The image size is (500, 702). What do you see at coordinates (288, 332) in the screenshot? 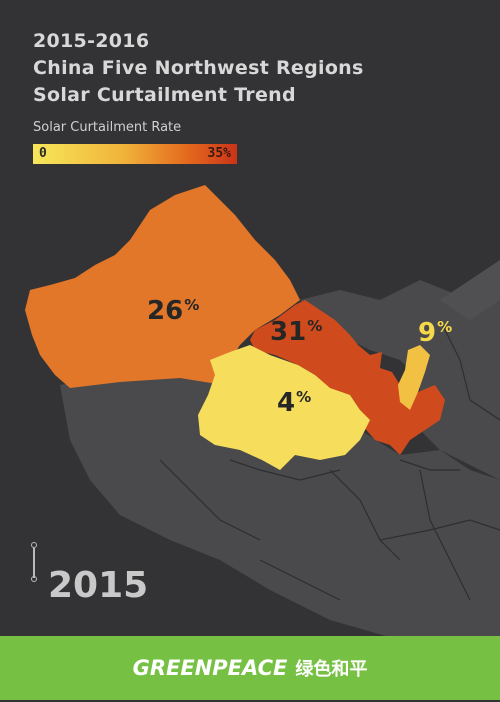
I see `label-gansu-value: 31` at bounding box center [288, 332].